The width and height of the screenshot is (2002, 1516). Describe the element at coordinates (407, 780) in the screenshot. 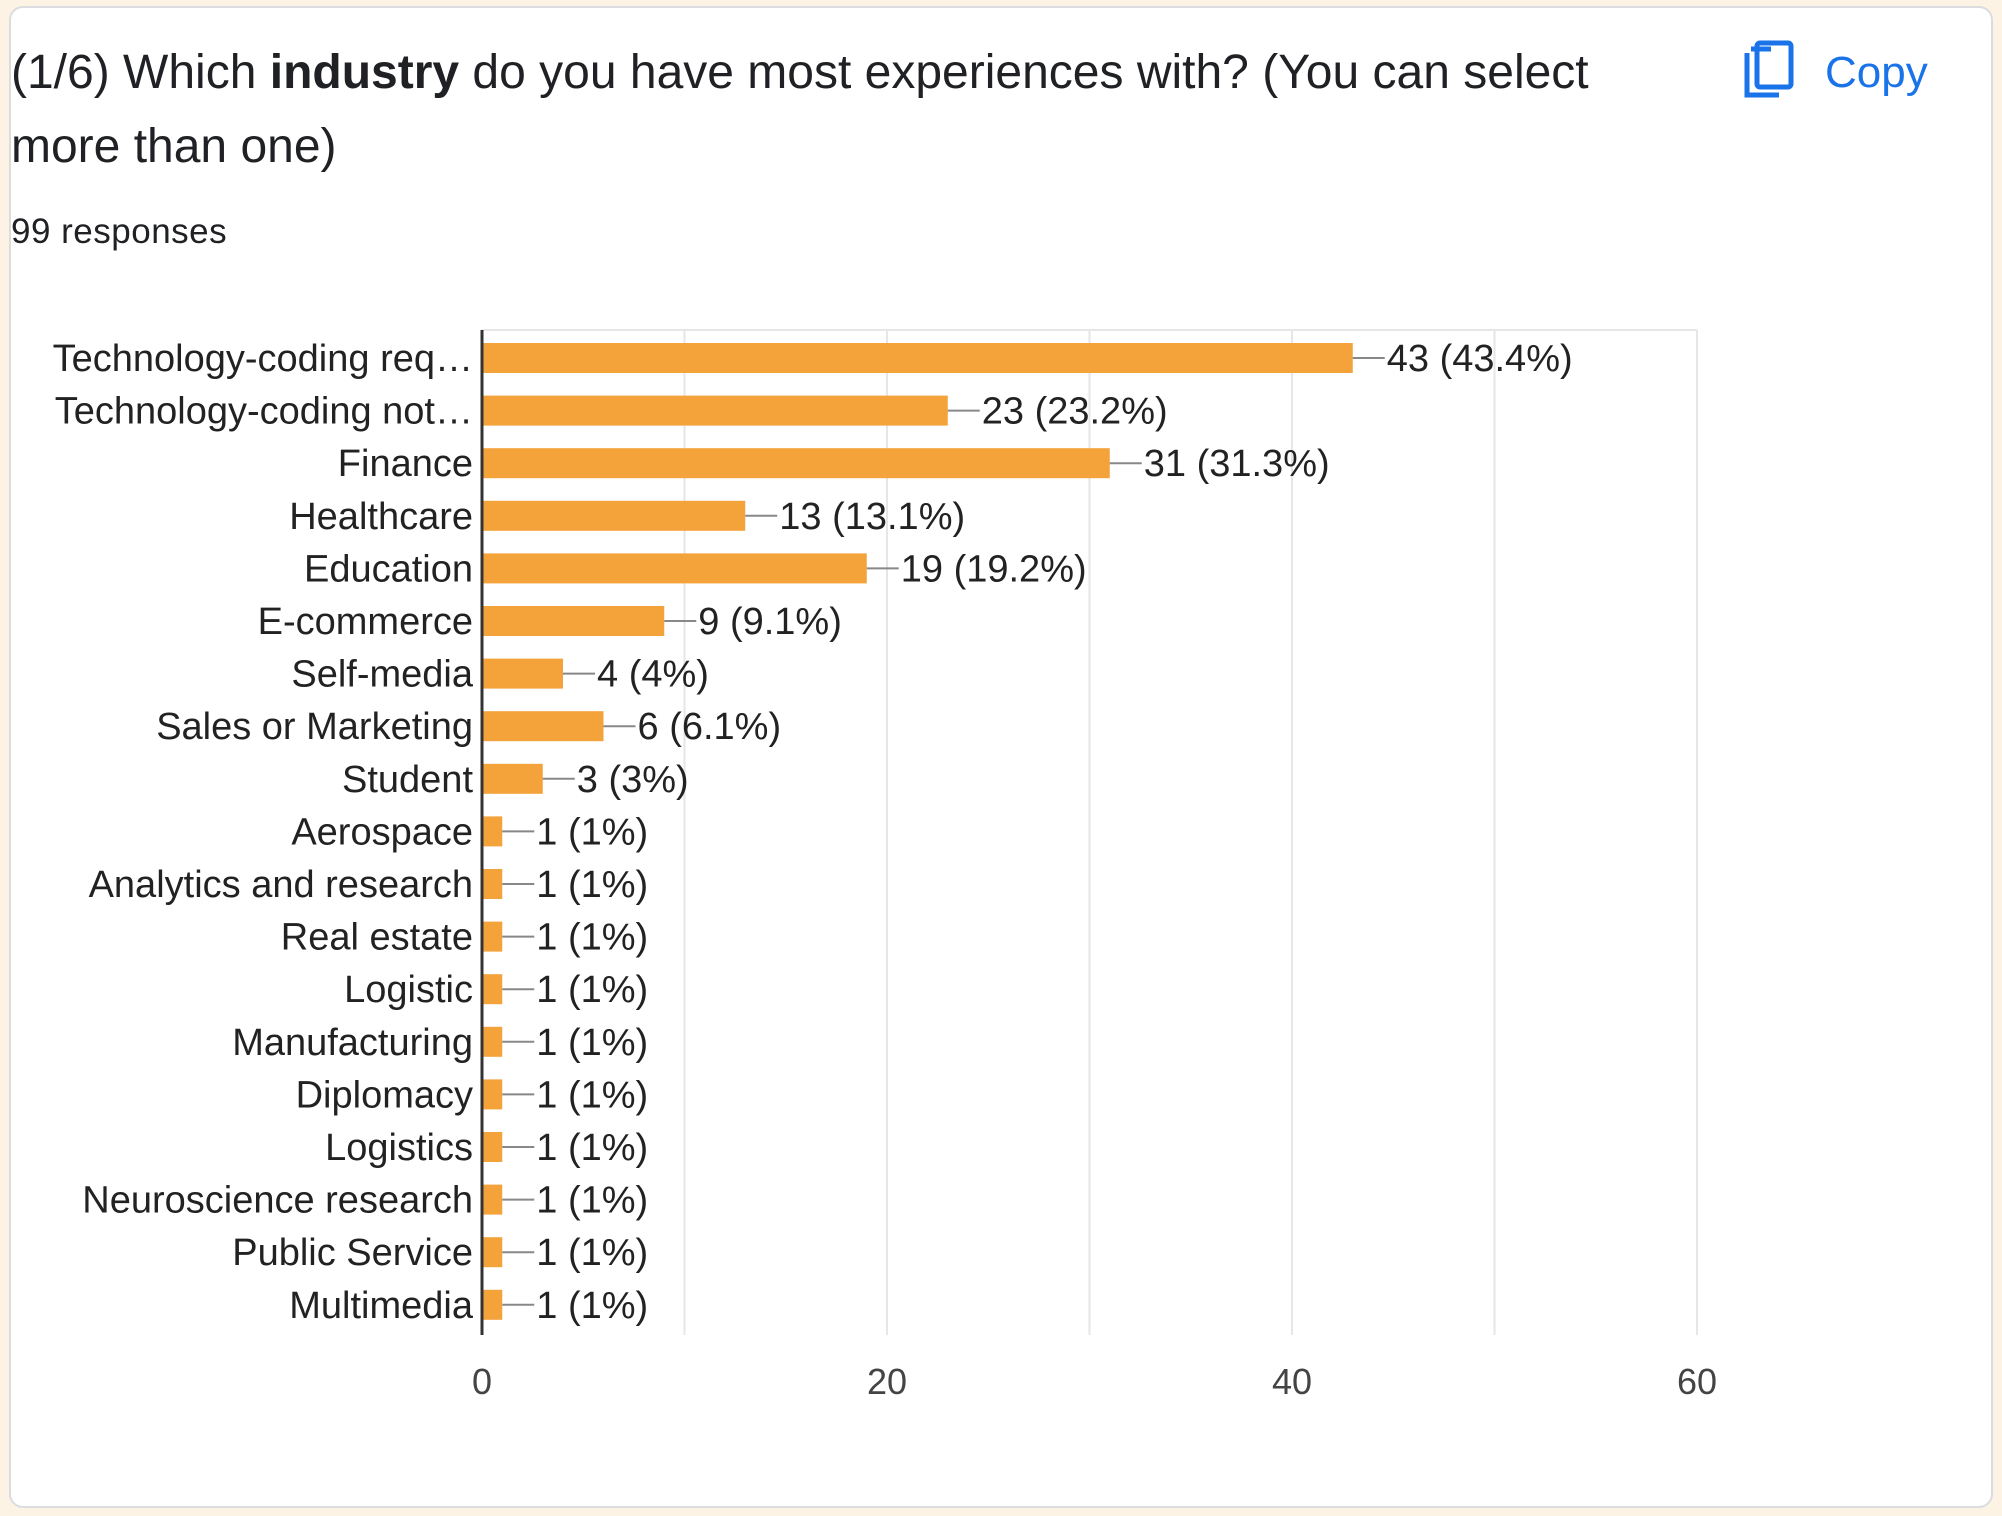

I see `category-label: Student` at that location.